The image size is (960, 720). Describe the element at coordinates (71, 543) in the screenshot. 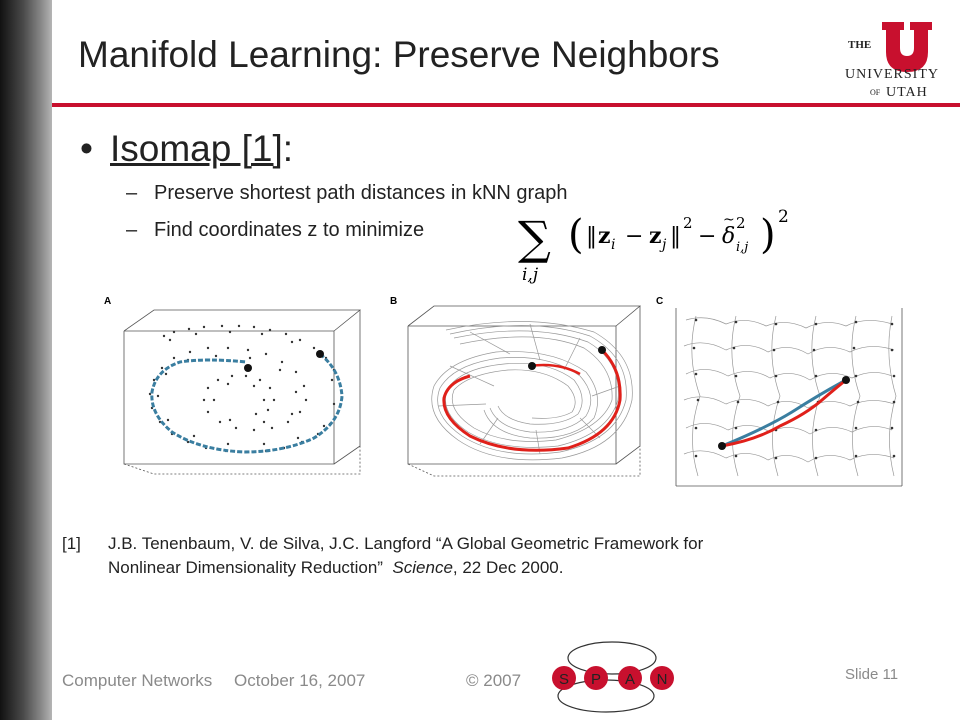

I see `reference-number: [1]` at that location.